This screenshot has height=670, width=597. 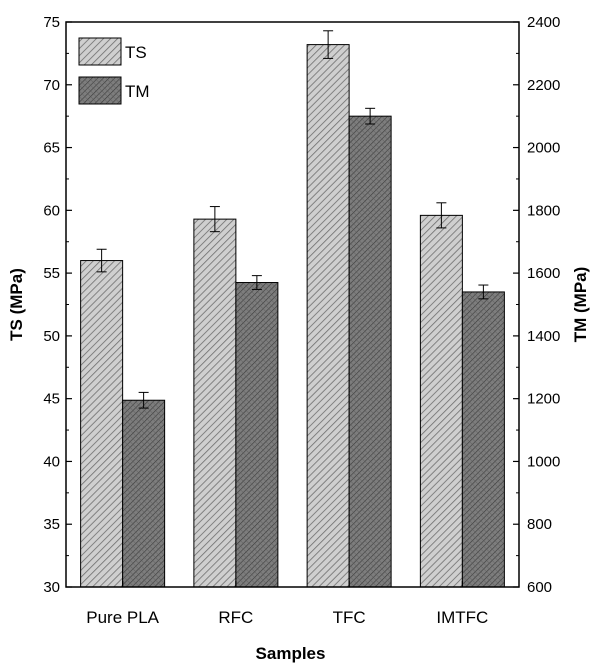 I want to click on x-axis-title: Samples, so click(x=291, y=653).